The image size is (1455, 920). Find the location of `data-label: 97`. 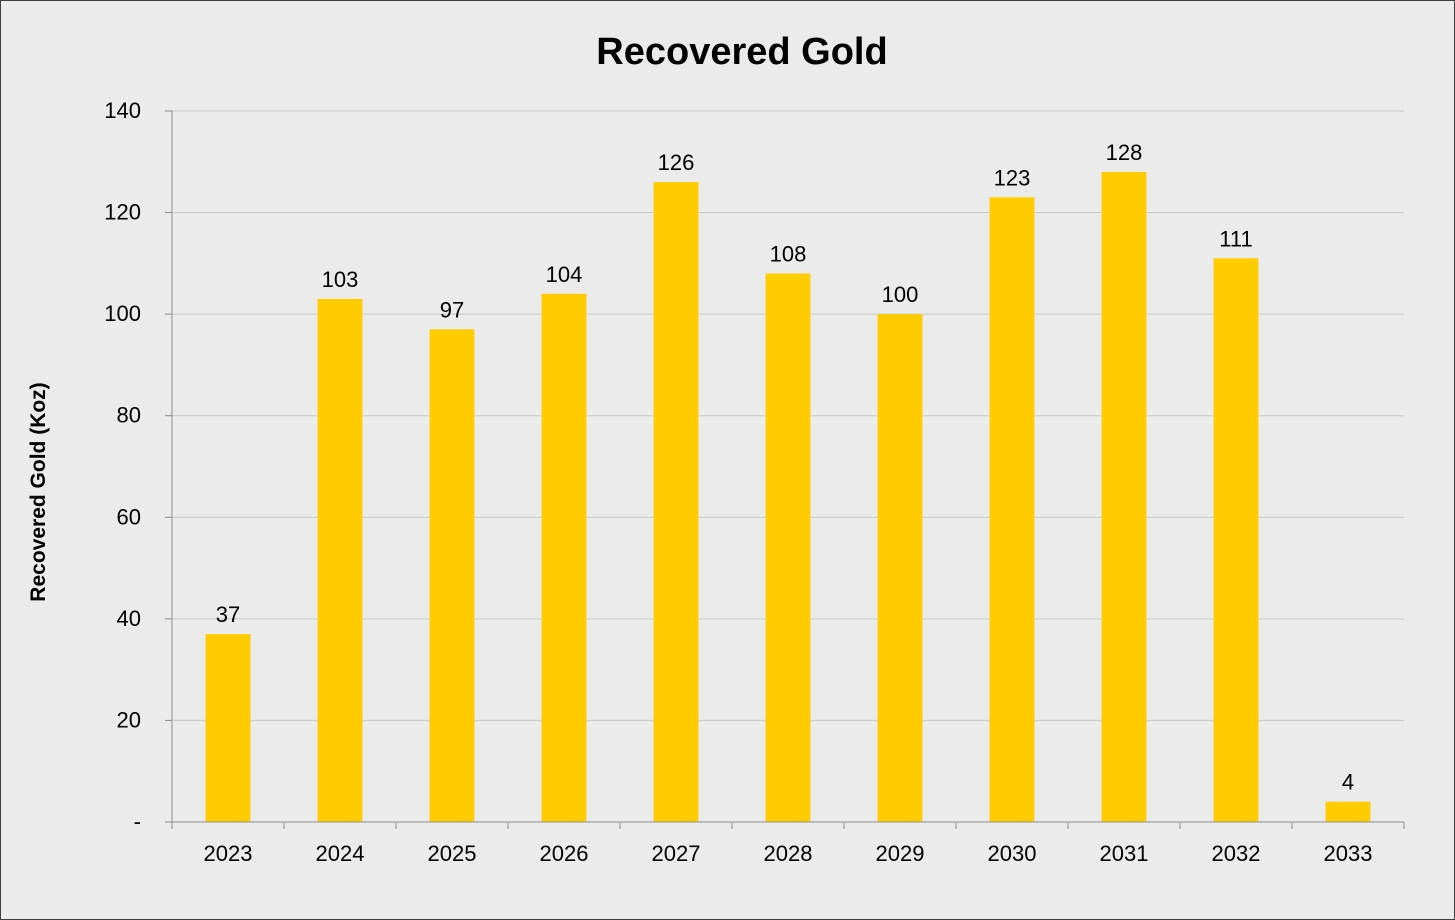

data-label: 97 is located at coordinates (452, 309).